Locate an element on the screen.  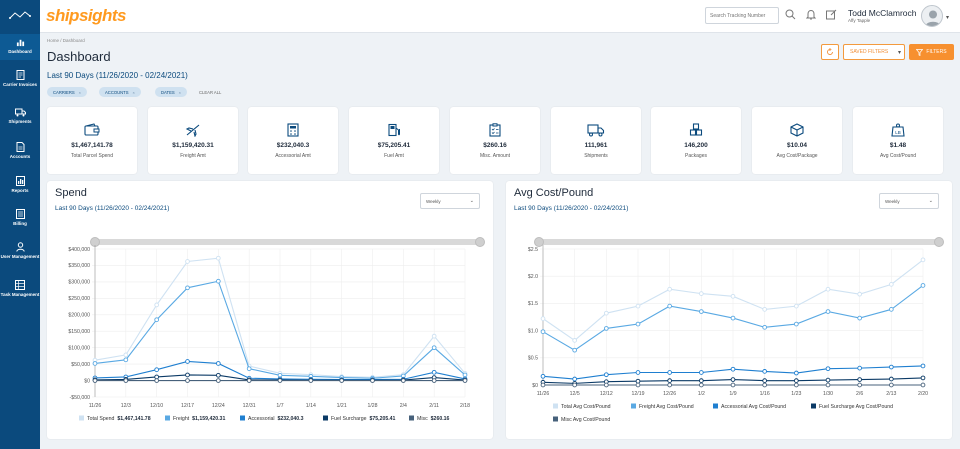
filter-icon is located at coordinates (920, 52).